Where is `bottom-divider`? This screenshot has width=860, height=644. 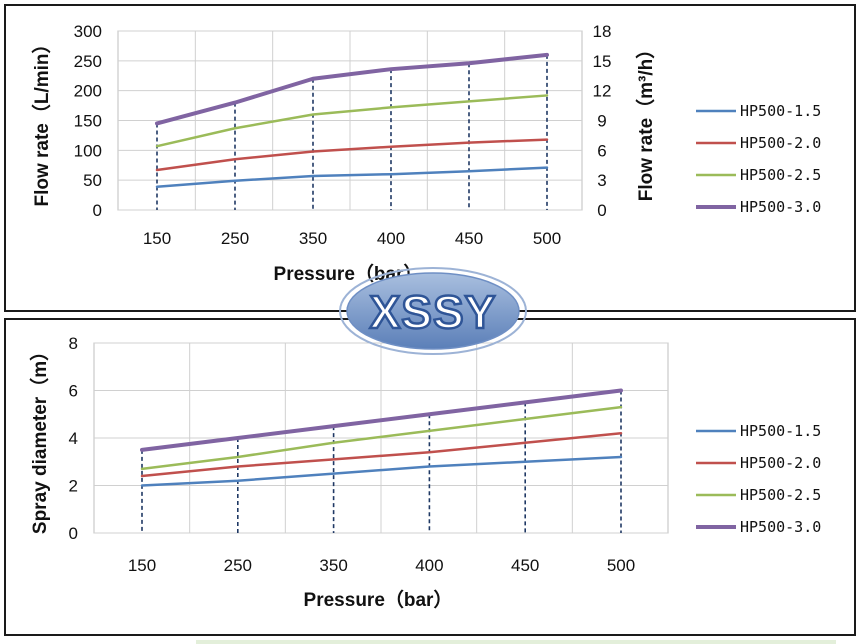
bottom-divider is located at coordinates (516, 642).